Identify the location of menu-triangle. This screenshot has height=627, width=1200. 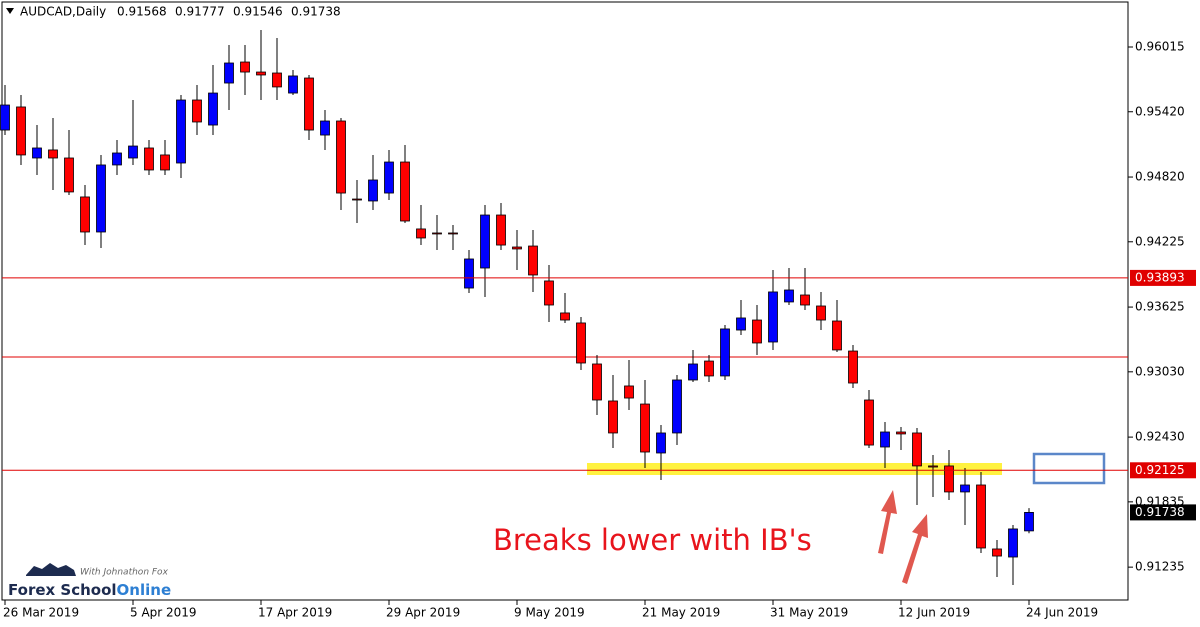
(10, 11).